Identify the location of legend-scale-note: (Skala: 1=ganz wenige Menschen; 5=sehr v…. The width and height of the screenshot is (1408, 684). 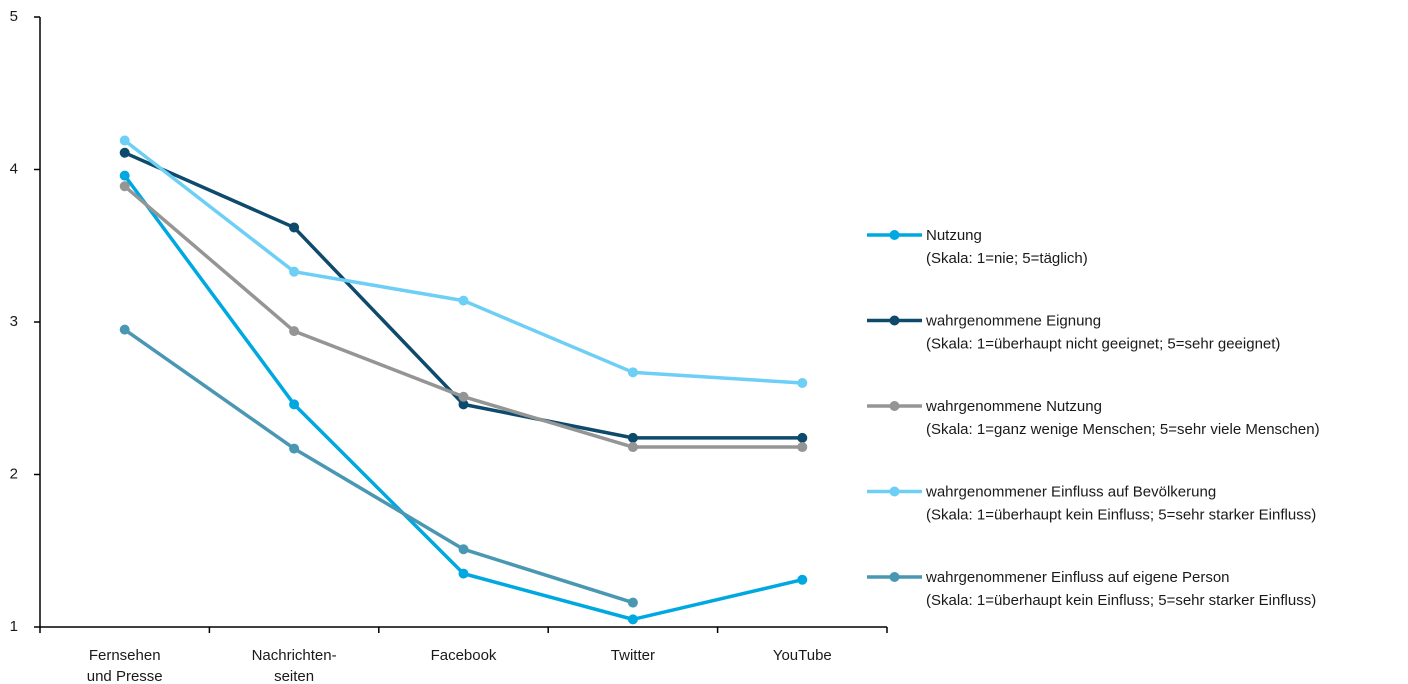
(1123, 429).